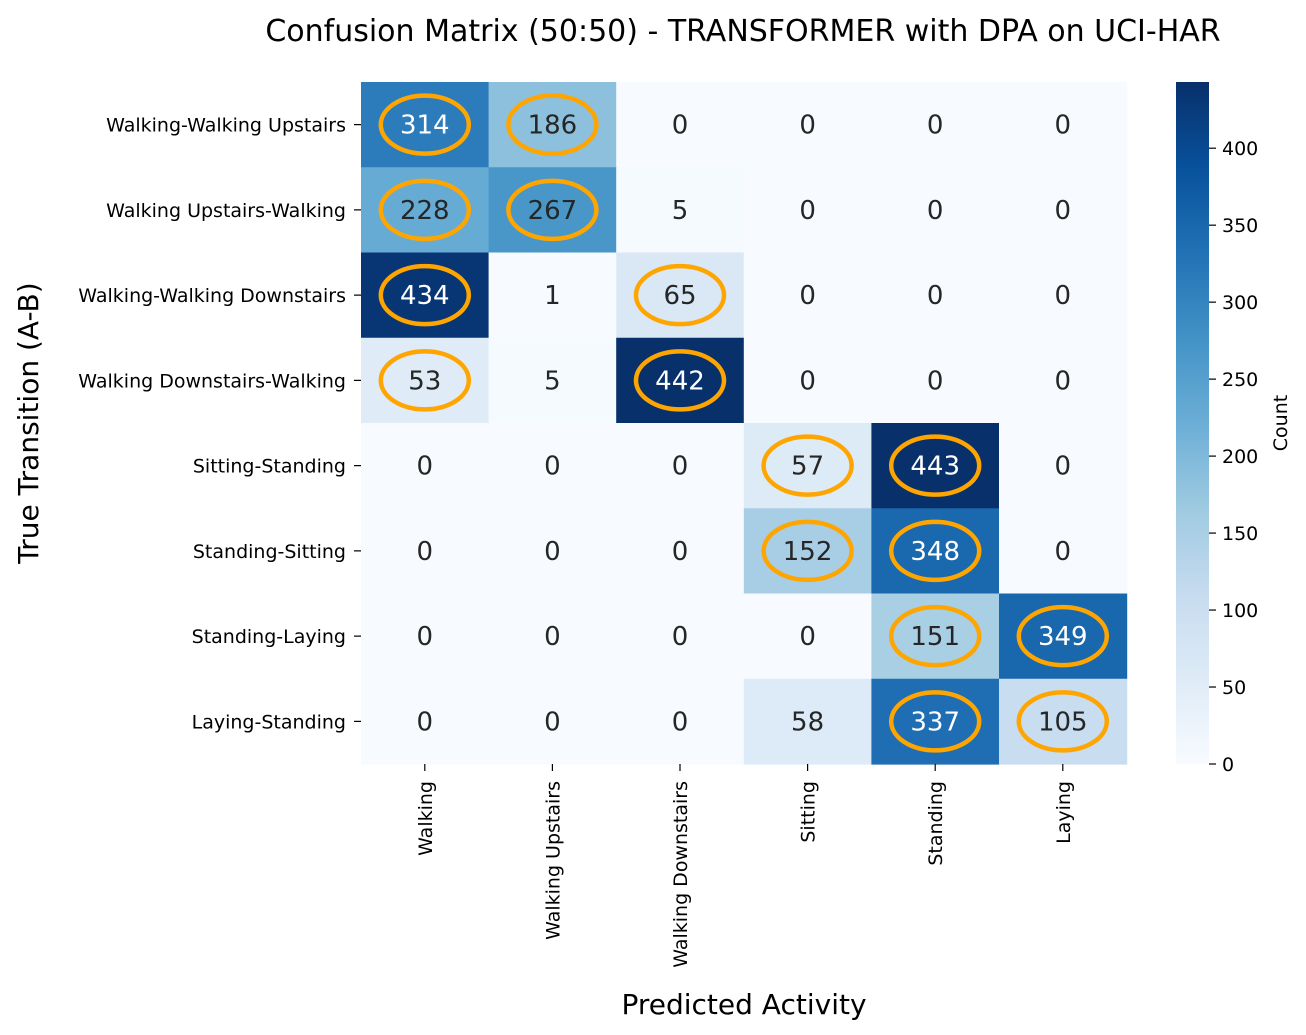 This screenshot has width=1306, height=1035. I want to click on cell-value-r6-c3: 0, so click(807, 637).